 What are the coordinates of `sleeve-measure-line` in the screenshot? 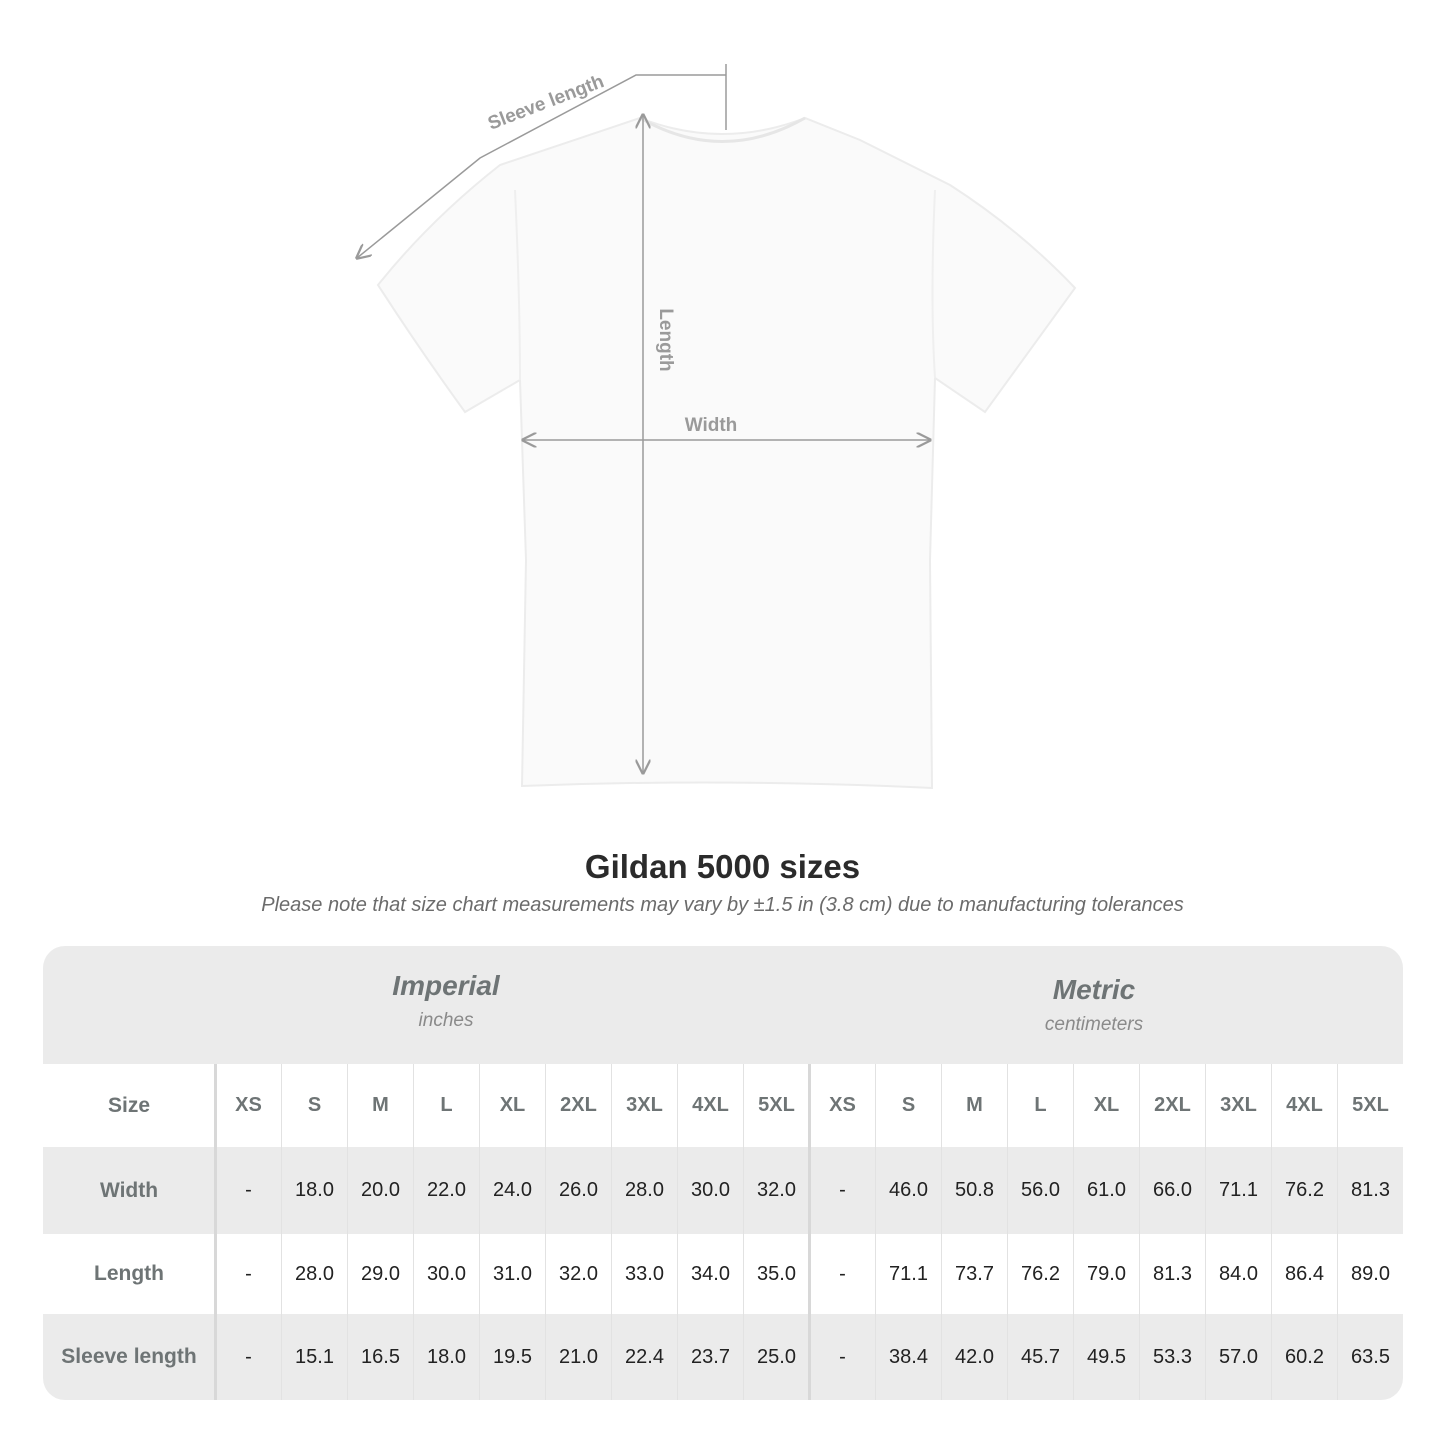 It's located at (541, 166).